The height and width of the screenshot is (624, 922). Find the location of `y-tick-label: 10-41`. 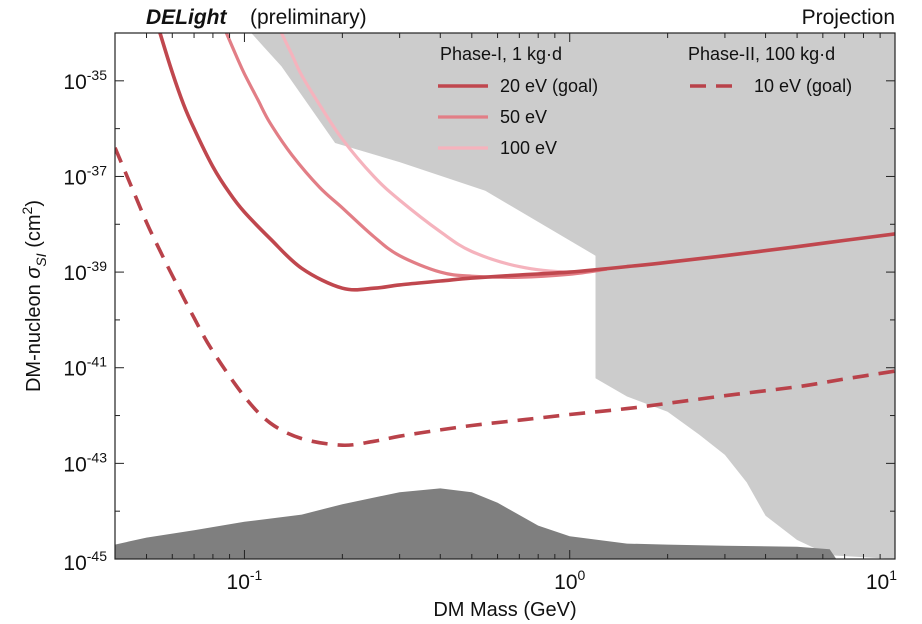

y-tick-label: 10-41 is located at coordinates (85, 367).